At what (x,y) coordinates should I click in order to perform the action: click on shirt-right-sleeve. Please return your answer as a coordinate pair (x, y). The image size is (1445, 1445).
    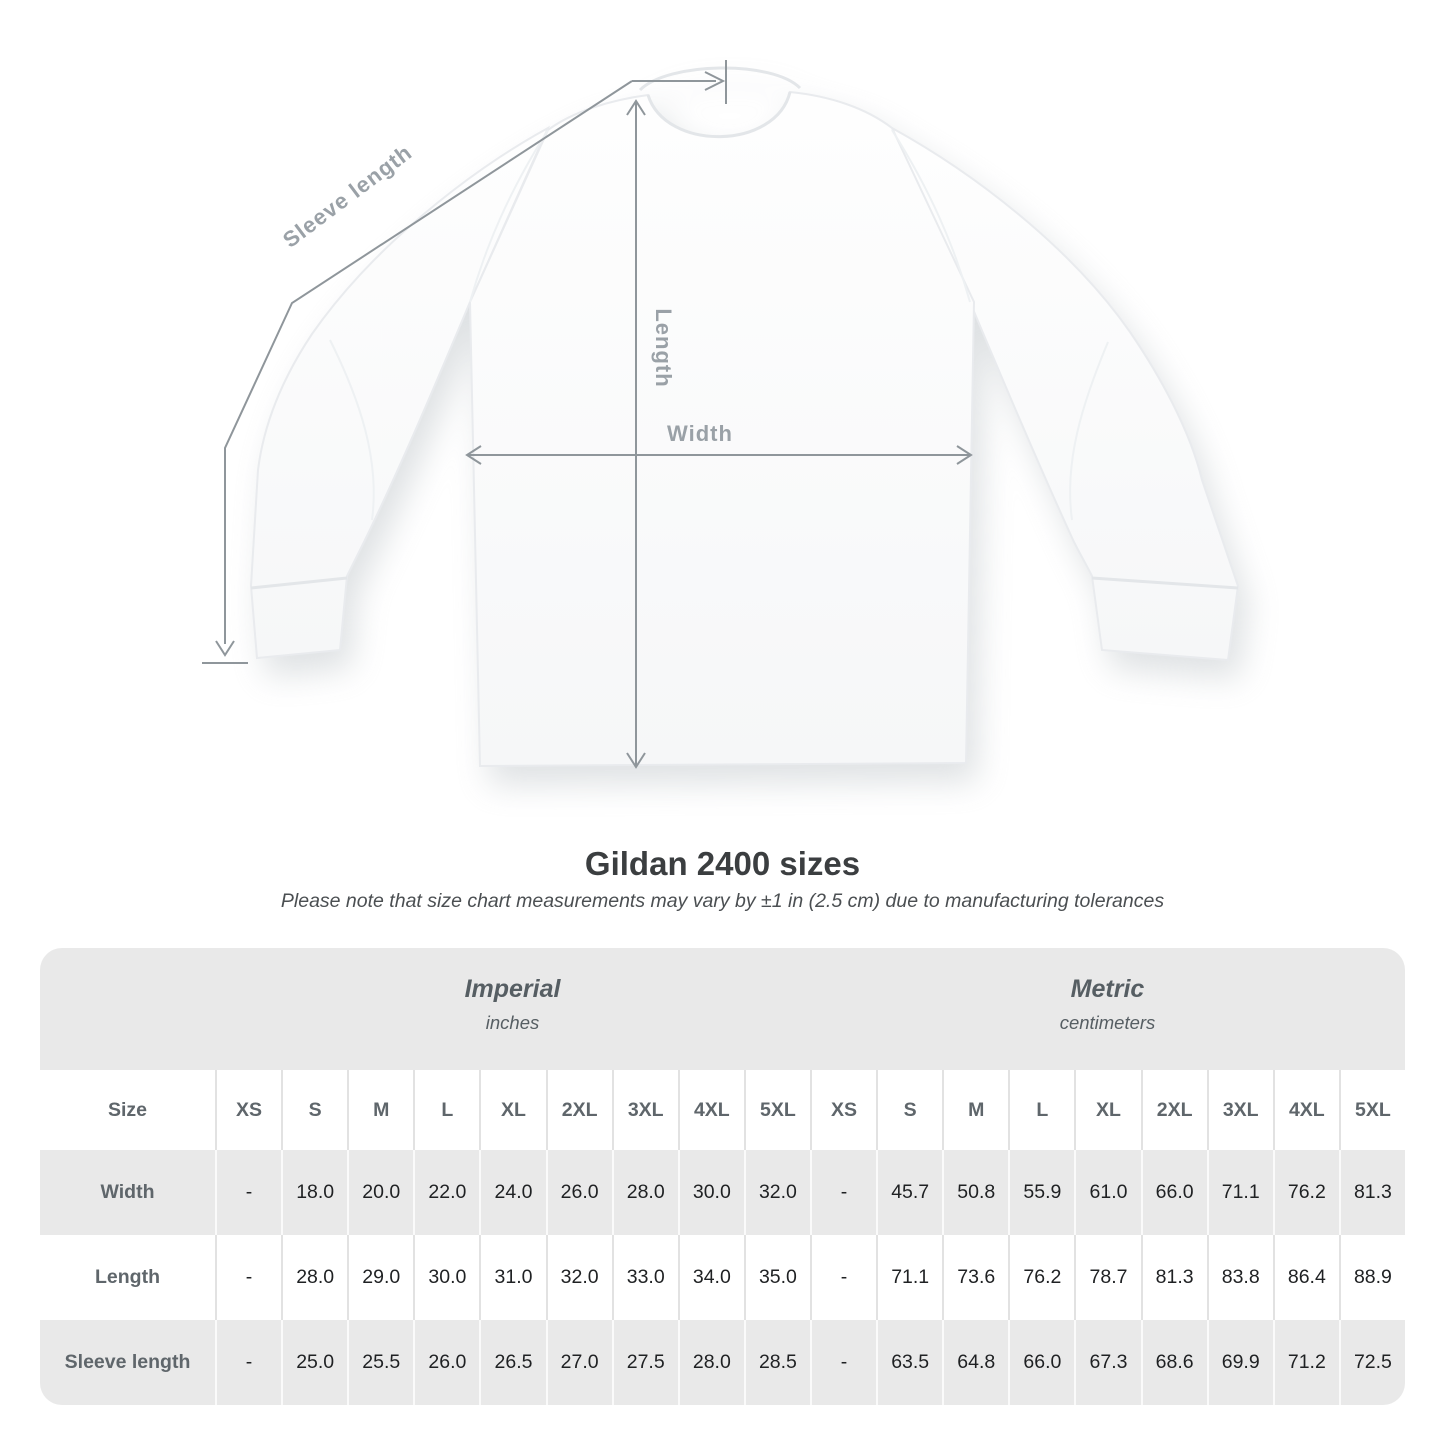
    Looking at the image, I should click on (1064, 393).